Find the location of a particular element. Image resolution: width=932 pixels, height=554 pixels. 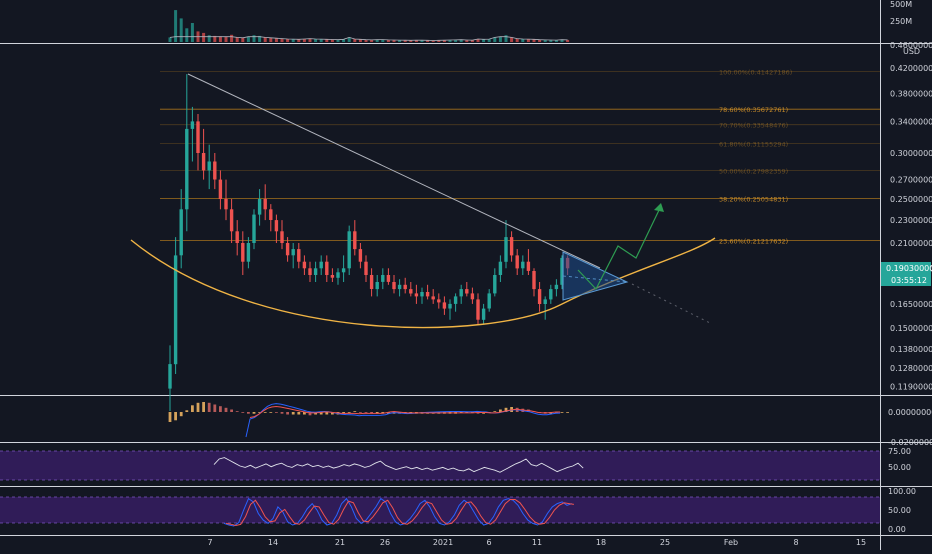

last-price-badge: 0.19030000 03:55:12 is located at coordinates (906, 274).